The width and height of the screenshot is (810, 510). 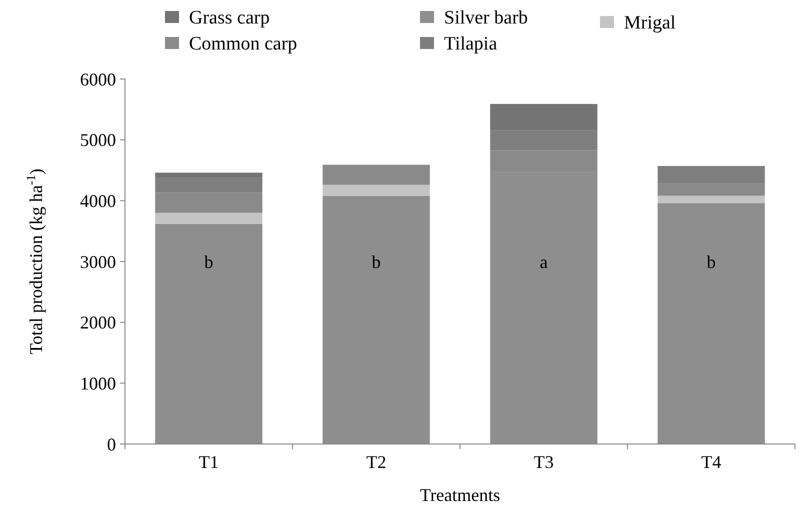 What do you see at coordinates (650, 23) in the screenshot?
I see `legend-label: Mrigal` at bounding box center [650, 23].